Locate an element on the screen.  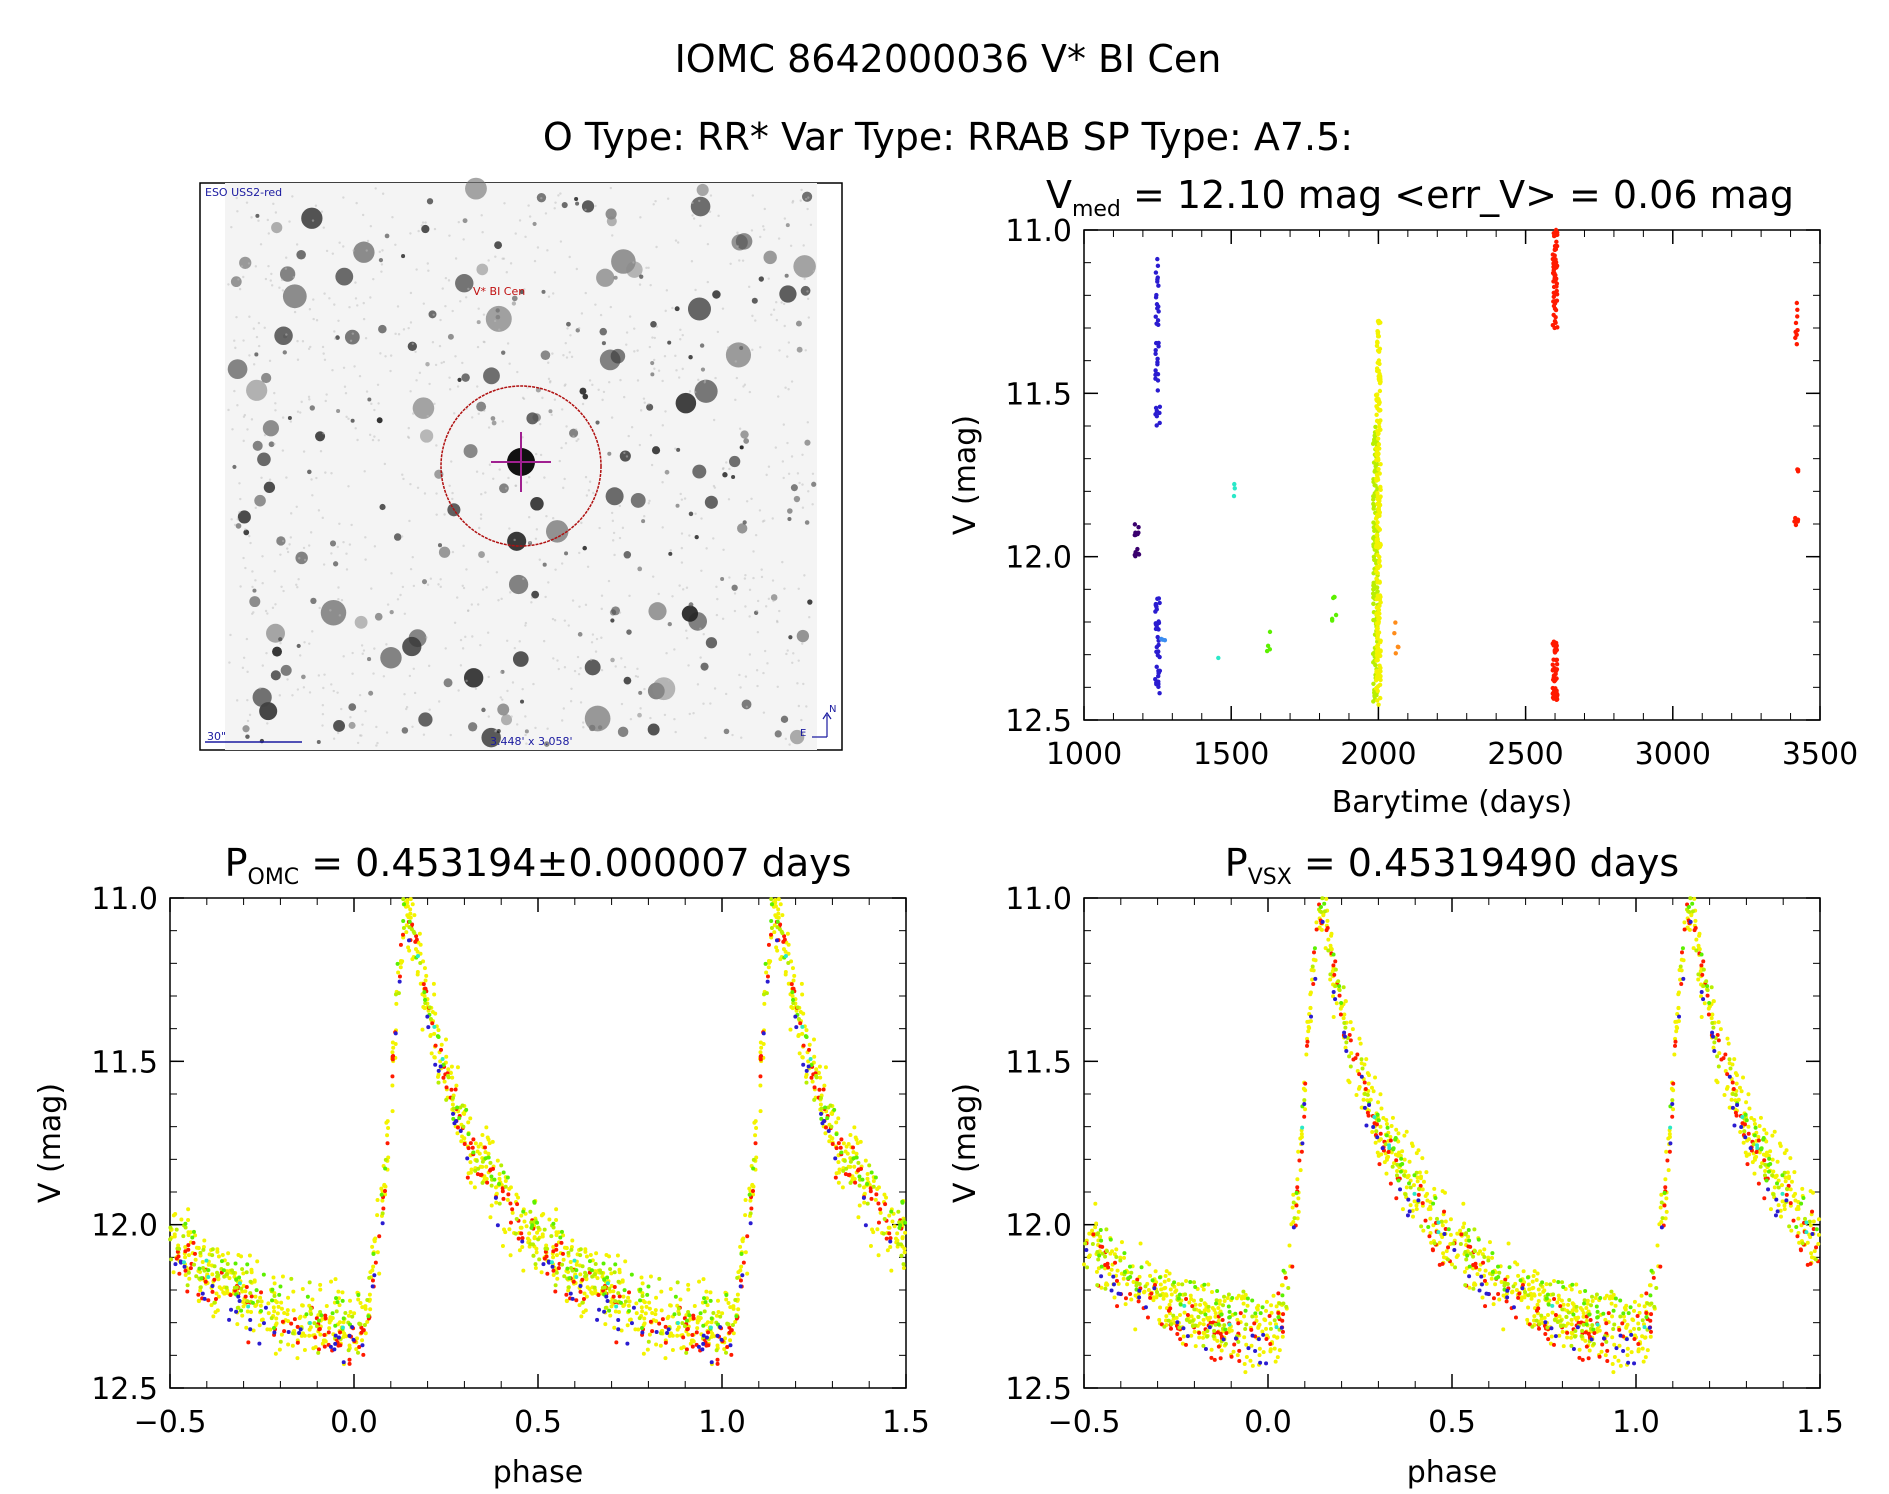
lightcurve-plot-frame is located at coordinates (1452, 475).